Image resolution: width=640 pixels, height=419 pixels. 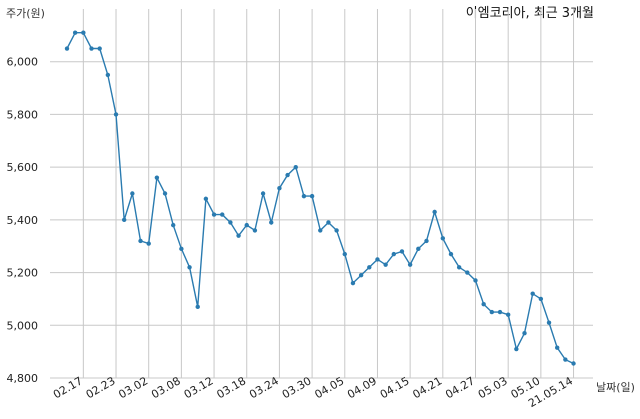 I want to click on y-tick-label: 5,800, so click(x=23, y=114).